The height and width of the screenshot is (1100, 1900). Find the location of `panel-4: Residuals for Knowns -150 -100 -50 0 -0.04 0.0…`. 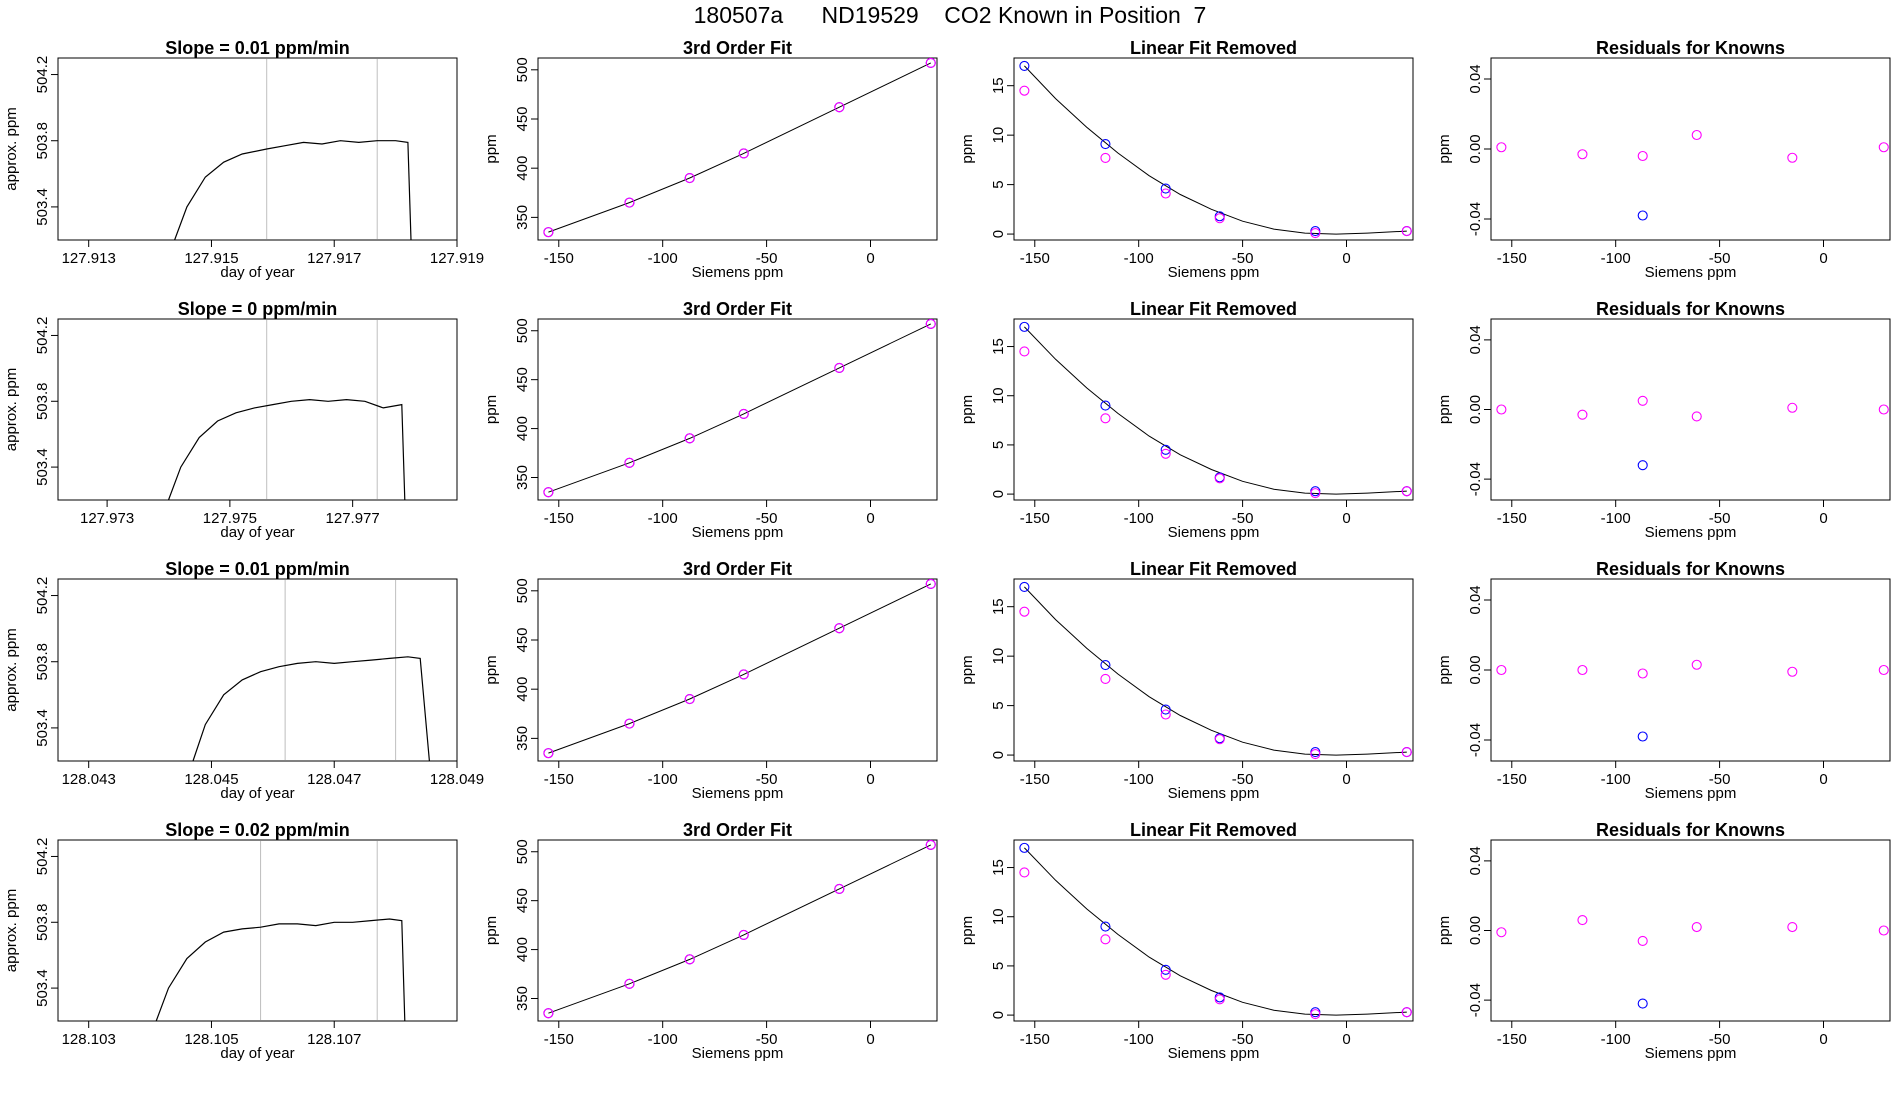

panel-4: Residuals for Knowns -150 -100 -50 0 -0.04 0.0… is located at coordinates (1663, 159).